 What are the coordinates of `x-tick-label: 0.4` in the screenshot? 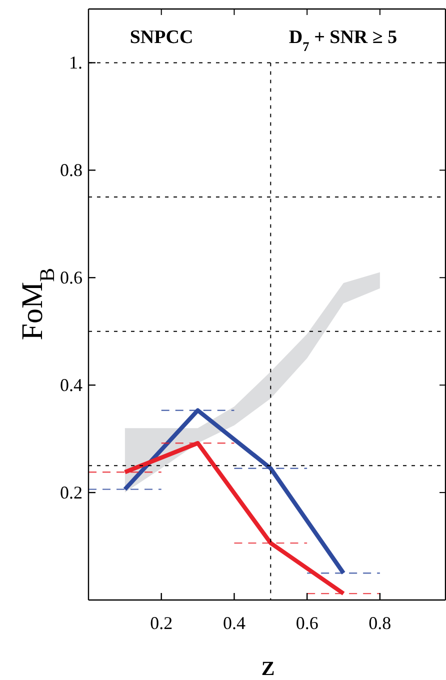 It's located at (234, 622).